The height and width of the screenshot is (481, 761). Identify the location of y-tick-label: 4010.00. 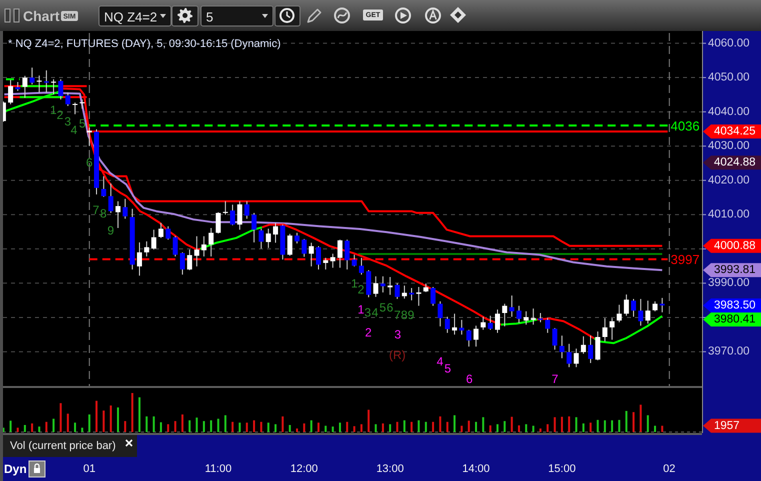
(729, 214).